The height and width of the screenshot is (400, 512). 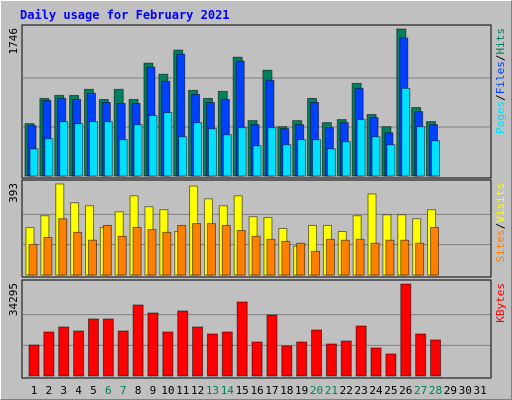 What do you see at coordinates (500, 203) in the screenshot?
I see `legend-entry: Visits` at bounding box center [500, 203].